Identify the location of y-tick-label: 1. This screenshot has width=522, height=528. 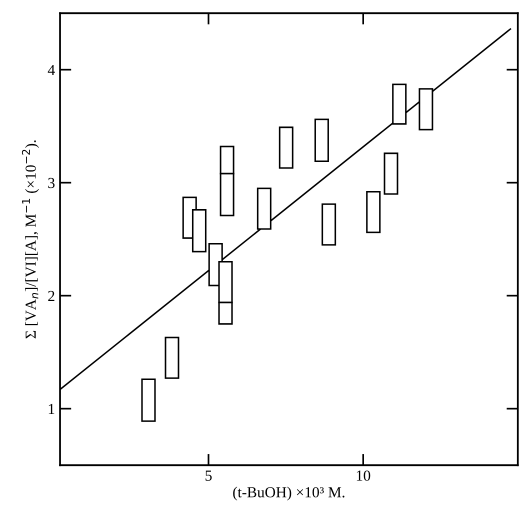
(51, 409).